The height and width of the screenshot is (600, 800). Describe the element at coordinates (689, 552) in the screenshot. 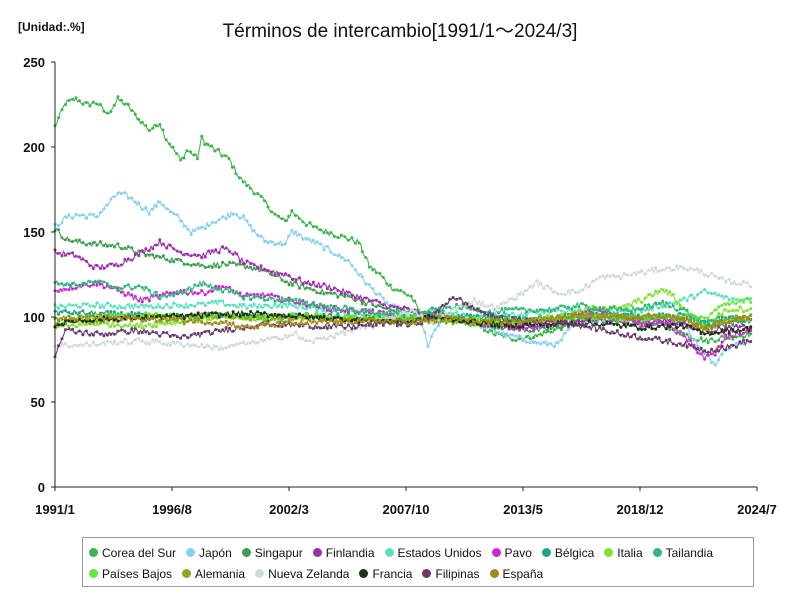

I see `legend-label: Tailandia` at that location.